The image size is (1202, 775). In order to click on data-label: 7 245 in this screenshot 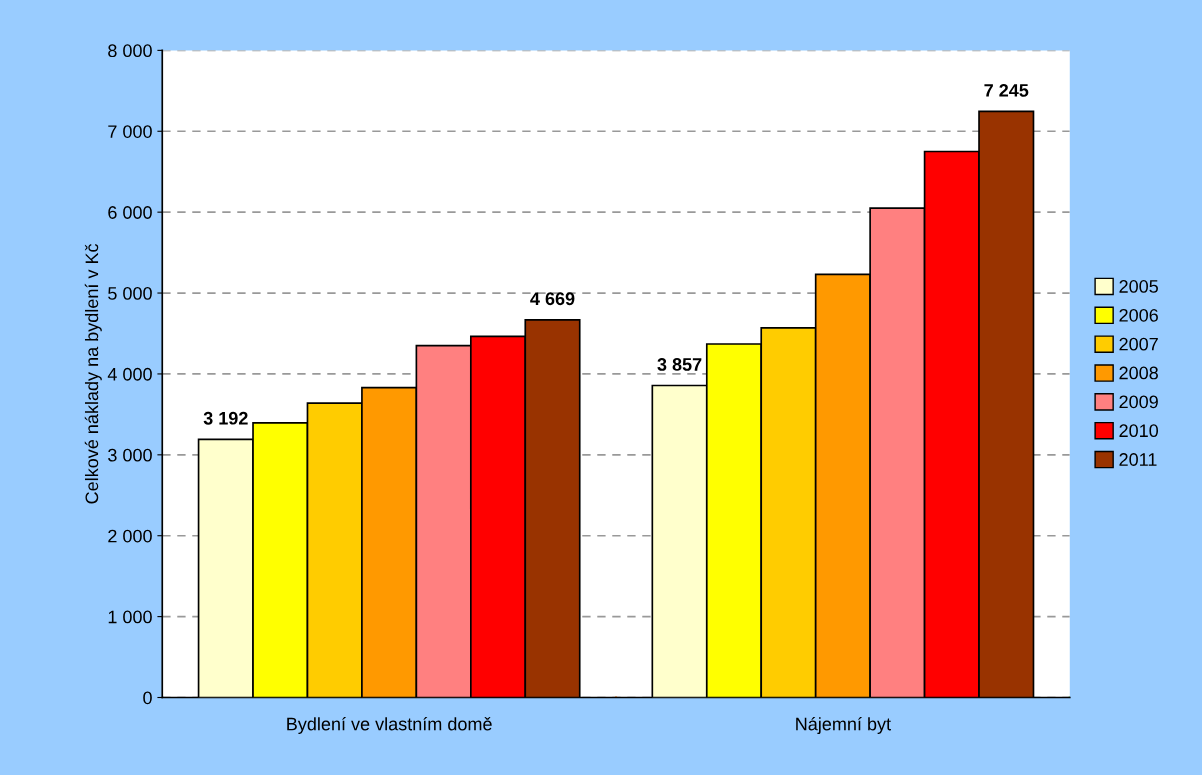, I will do `click(1006, 90)`.